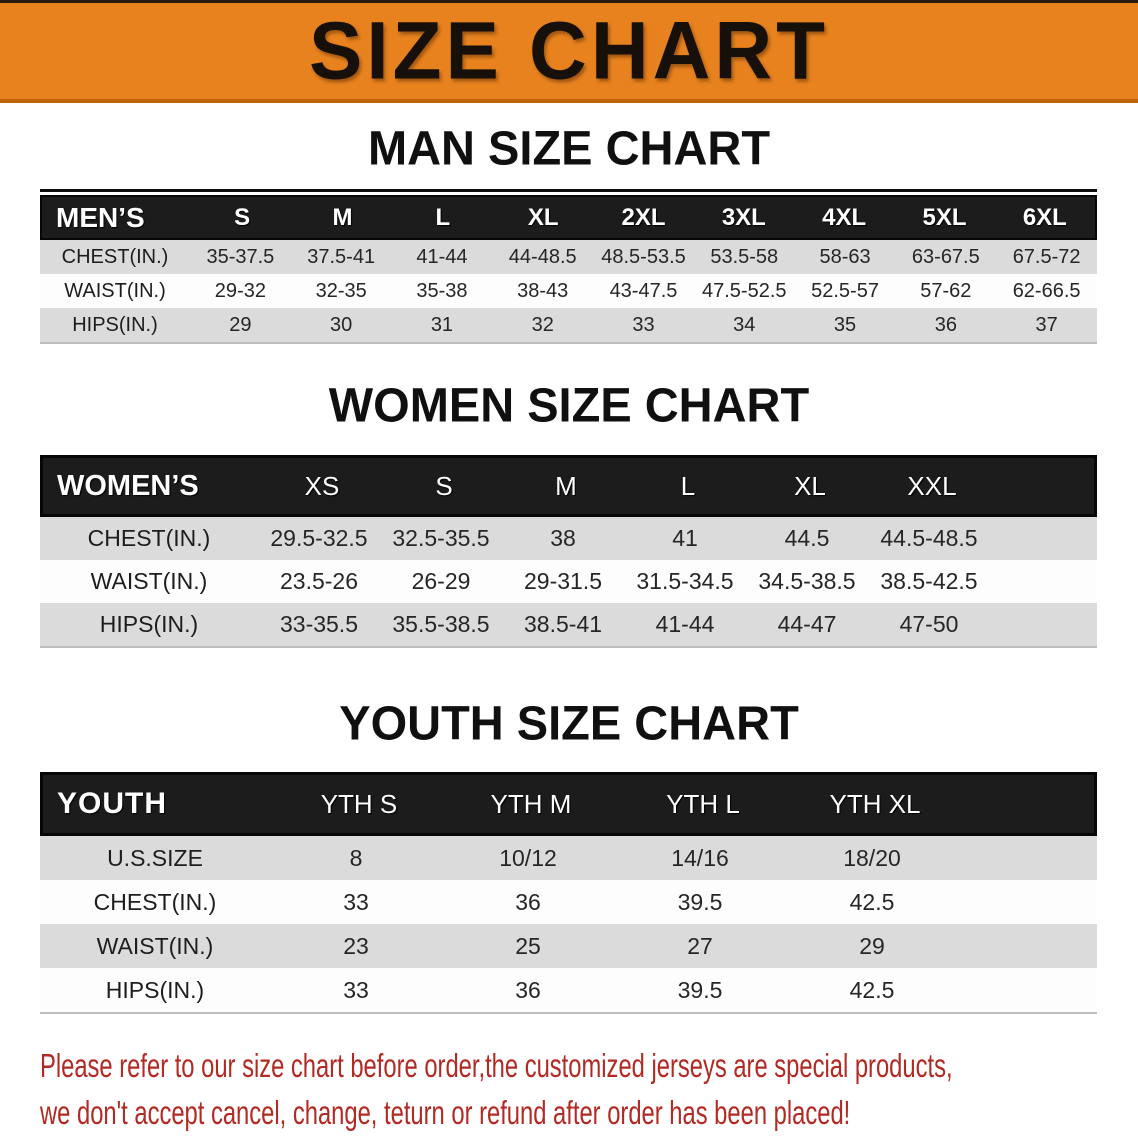  What do you see at coordinates (242, 217) in the screenshot?
I see `size-column-header: S` at bounding box center [242, 217].